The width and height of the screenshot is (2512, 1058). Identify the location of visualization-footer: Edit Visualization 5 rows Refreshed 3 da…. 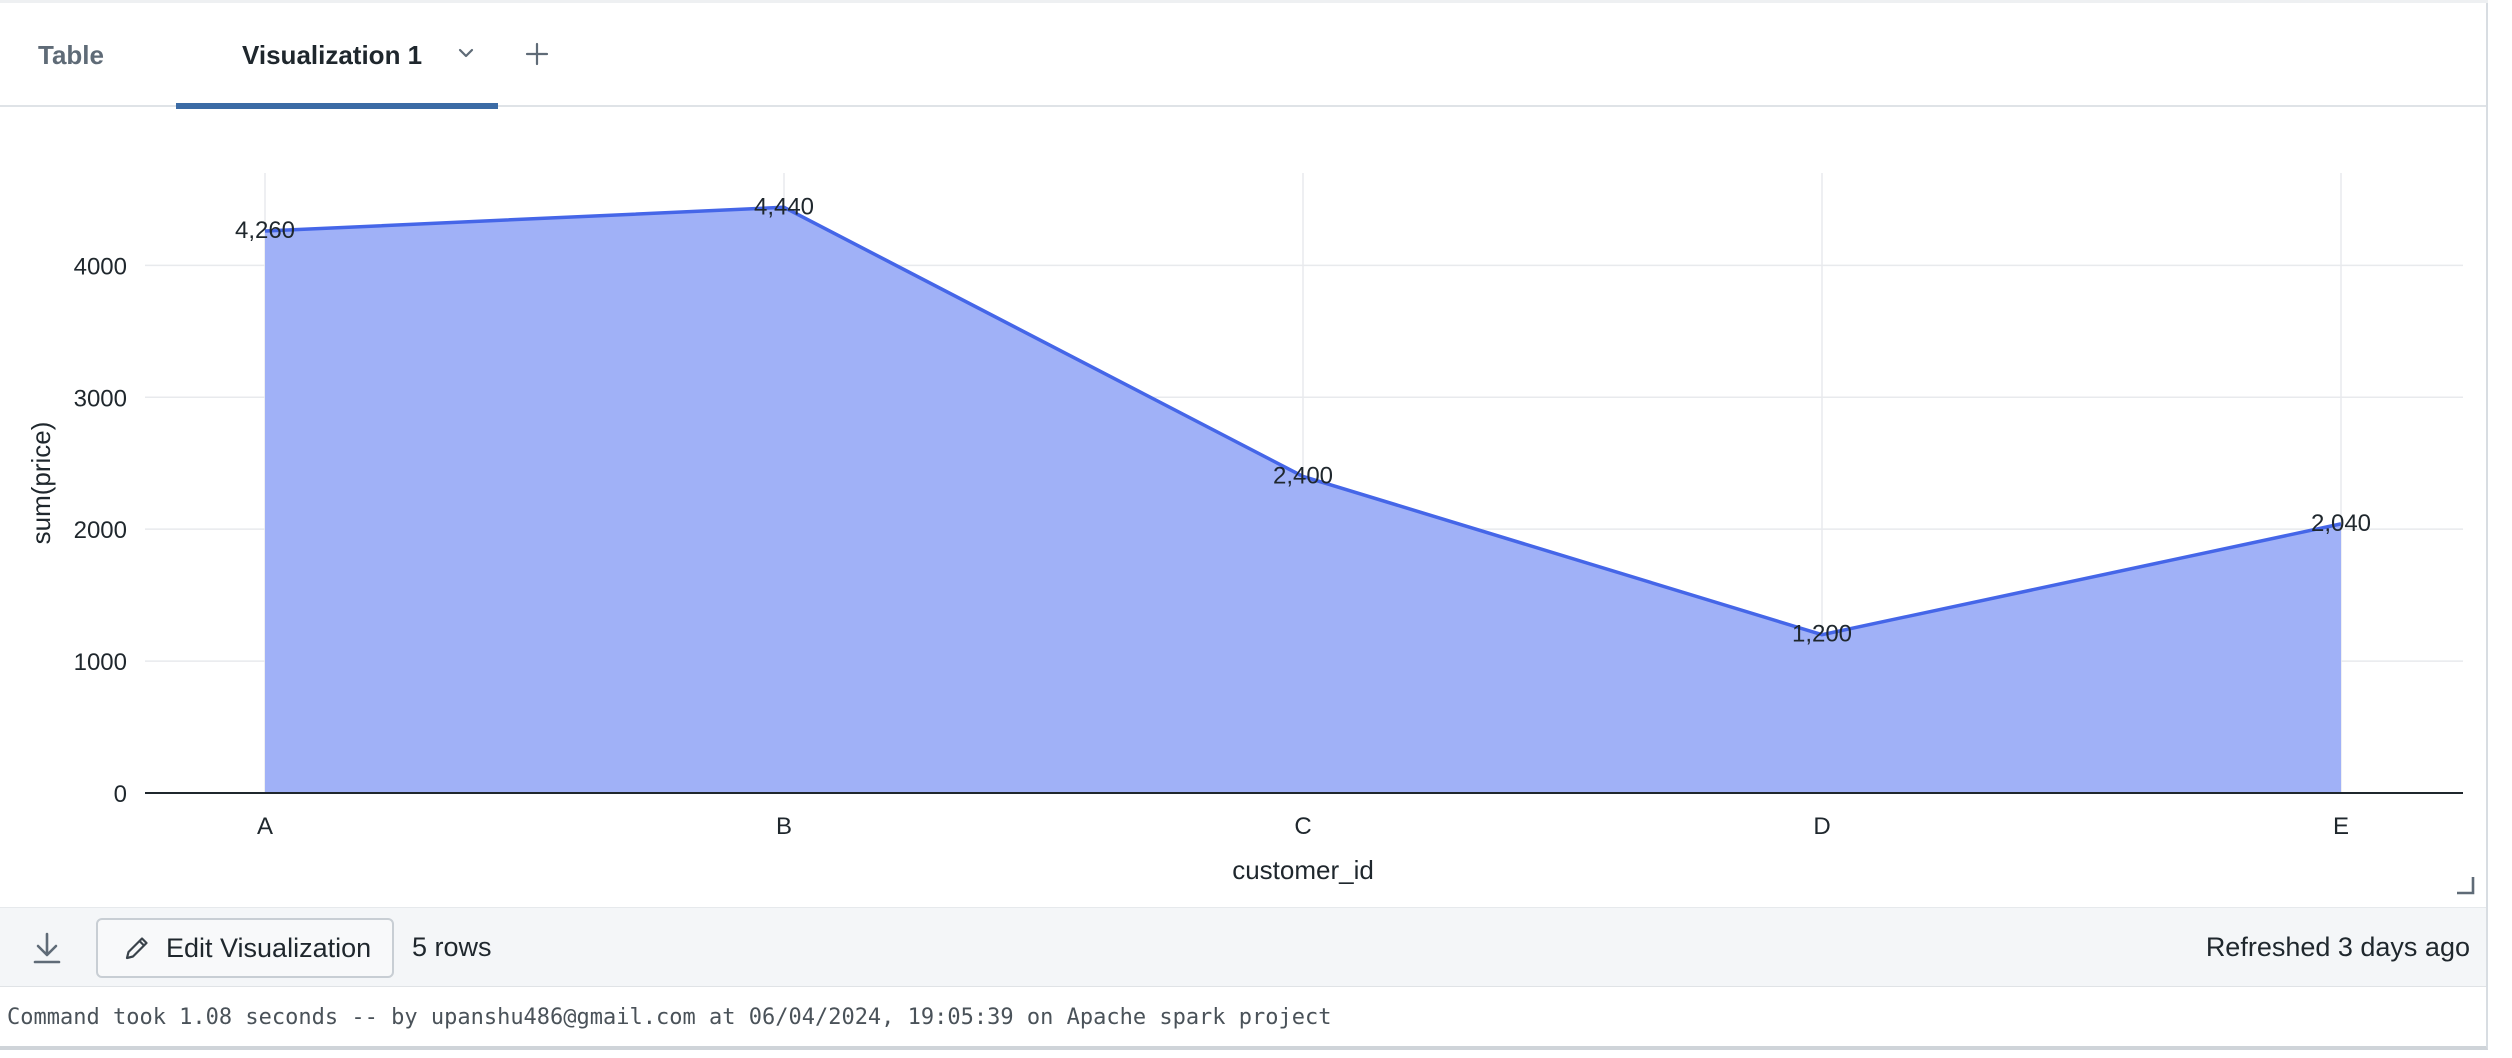
(1243, 947).